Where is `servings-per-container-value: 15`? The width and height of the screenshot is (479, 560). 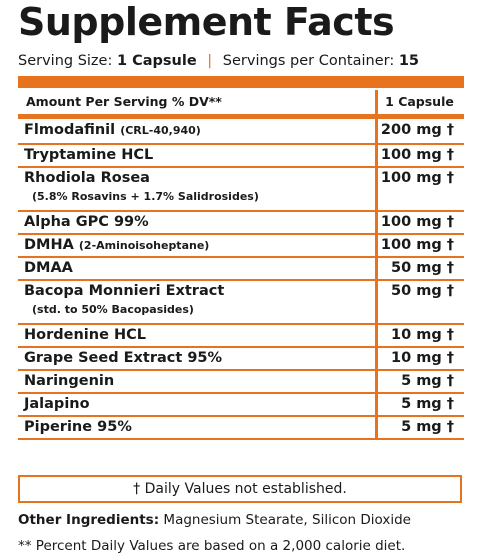 servings-per-container-value: 15 is located at coordinates (409, 61).